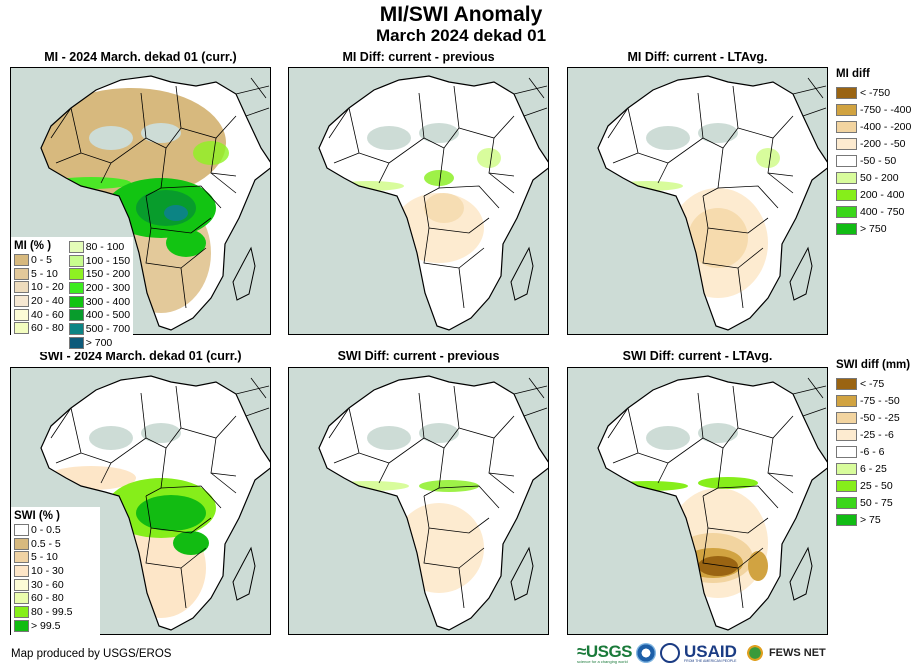  Describe the element at coordinates (873, 160) in the screenshot. I see `legend-item: -50 - 50` at that location.